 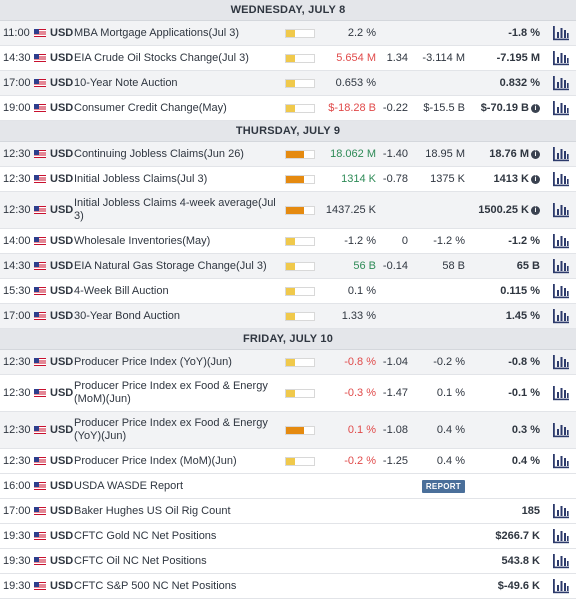 I want to click on event-name: Continuing Jobless Claims(Jun 26), so click(x=159, y=153).